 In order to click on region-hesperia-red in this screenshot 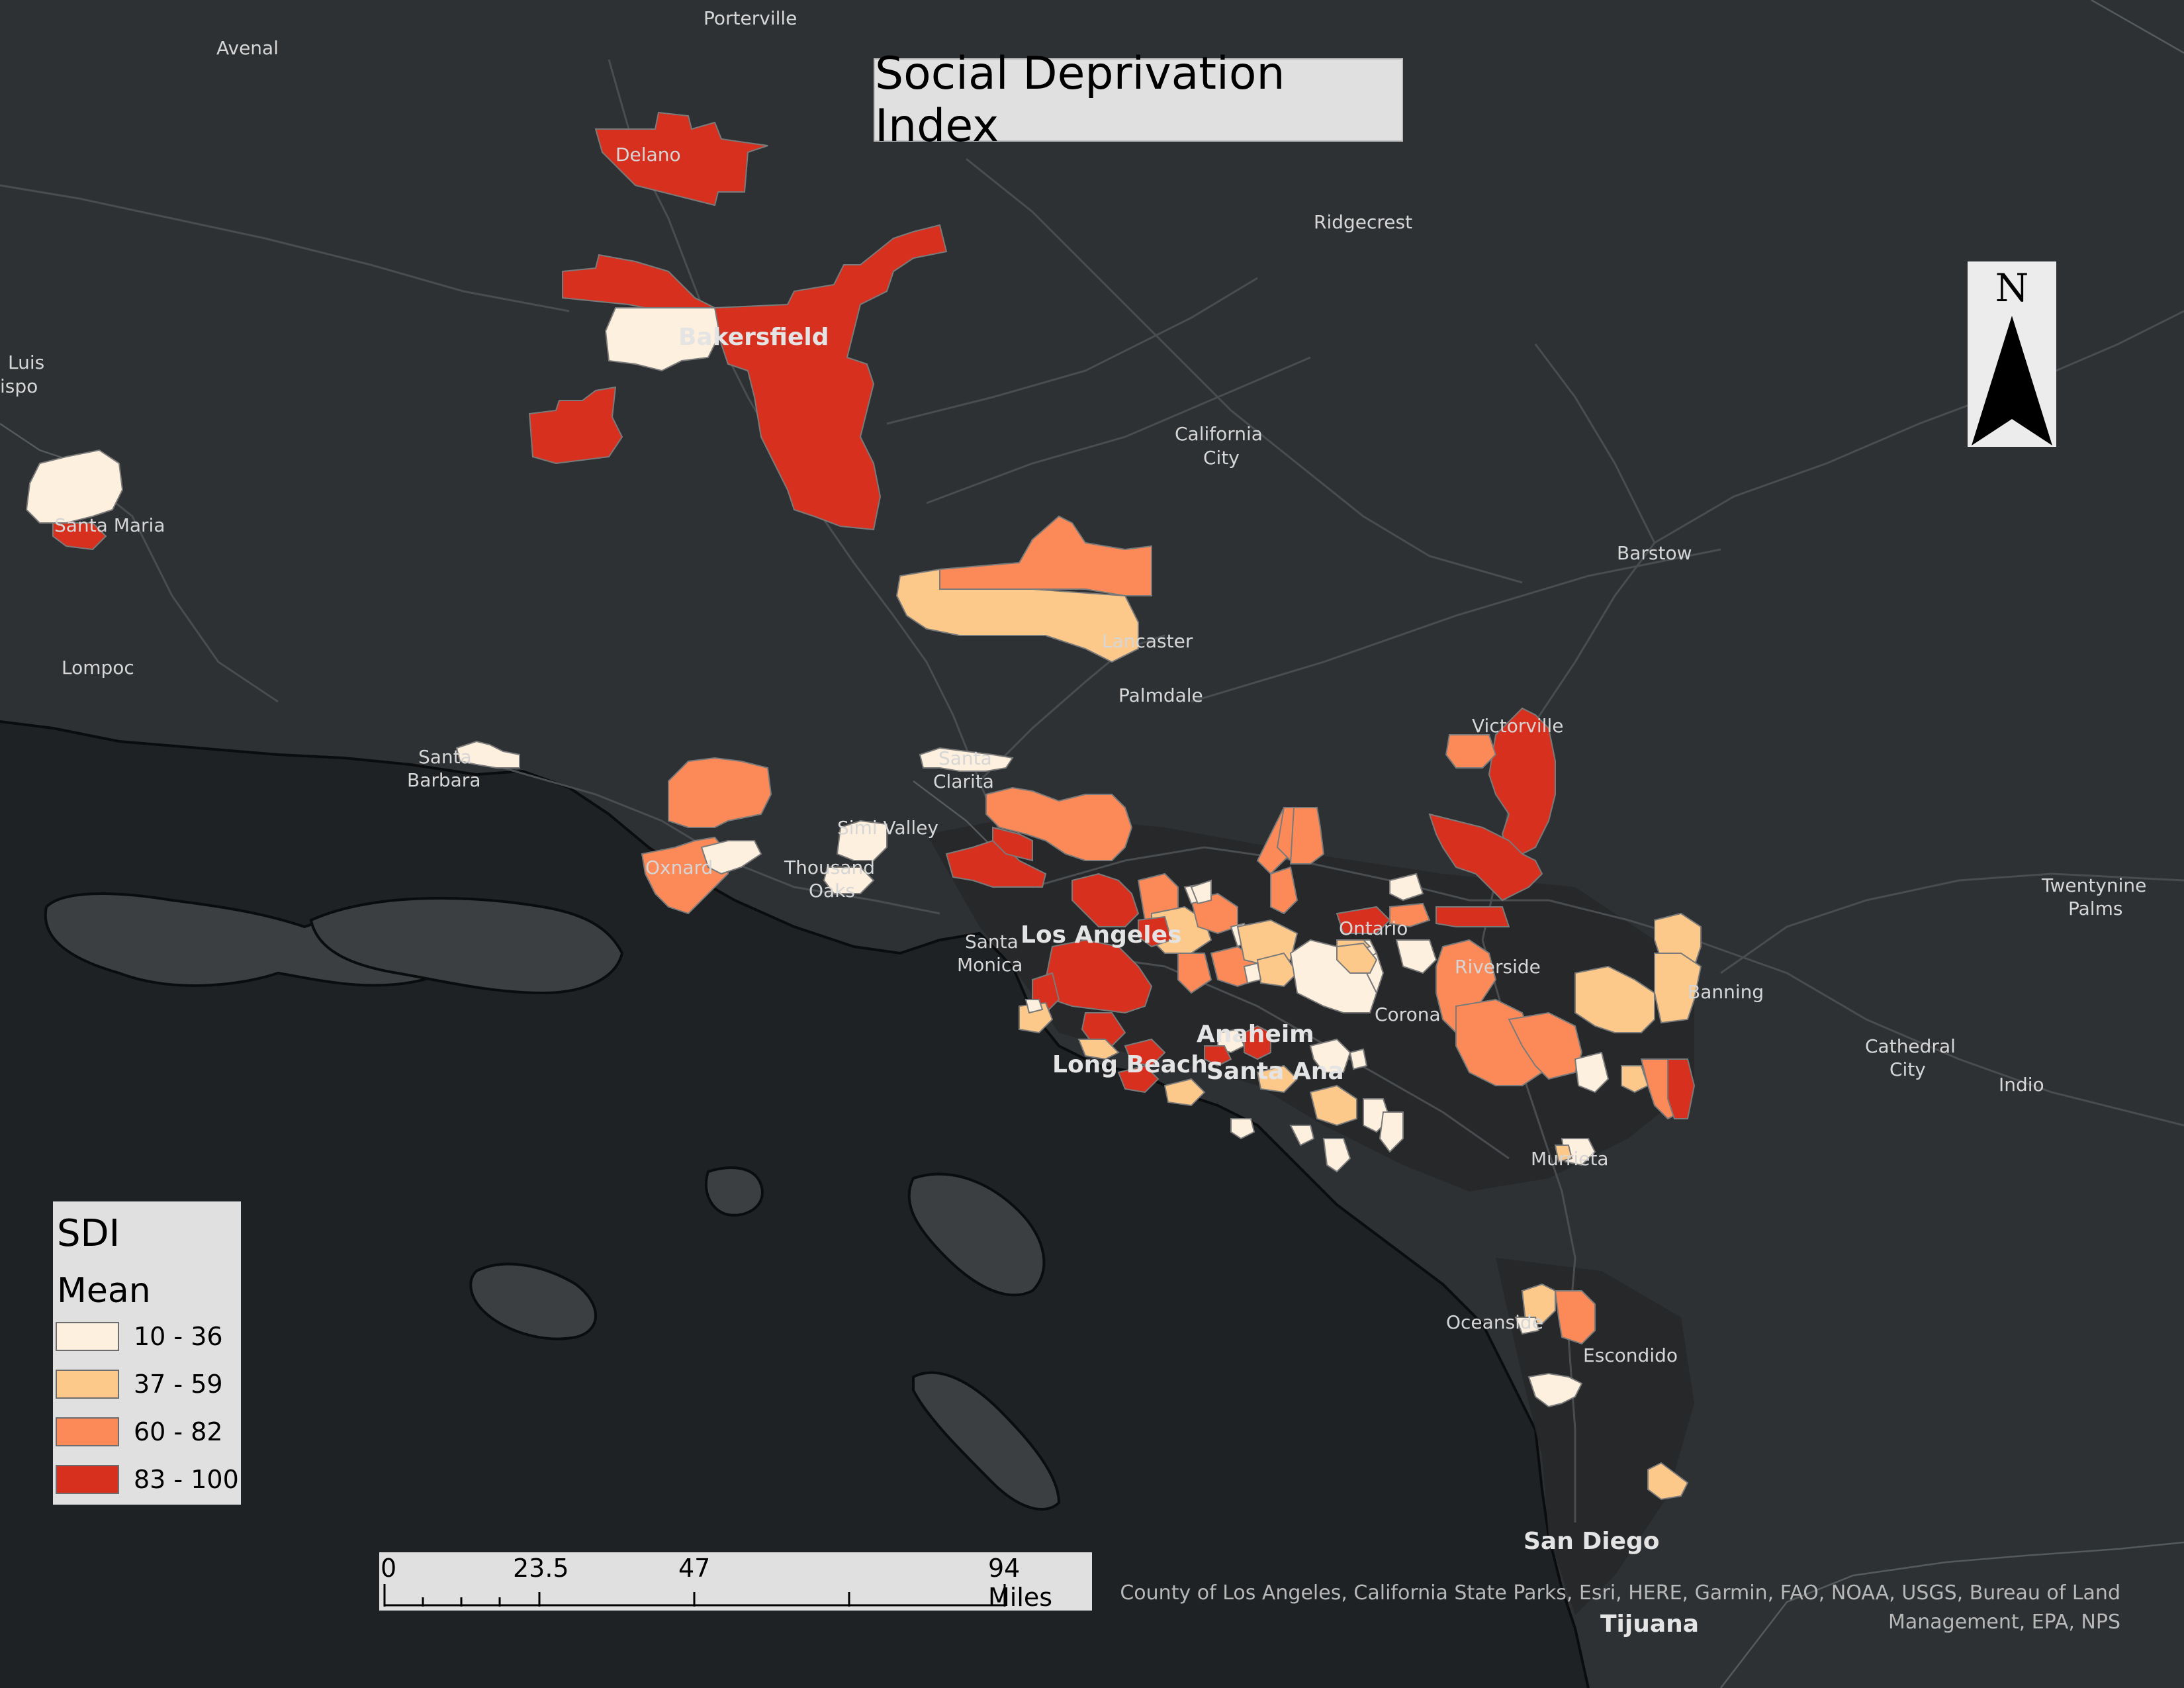, I will do `click(1473, 916)`.